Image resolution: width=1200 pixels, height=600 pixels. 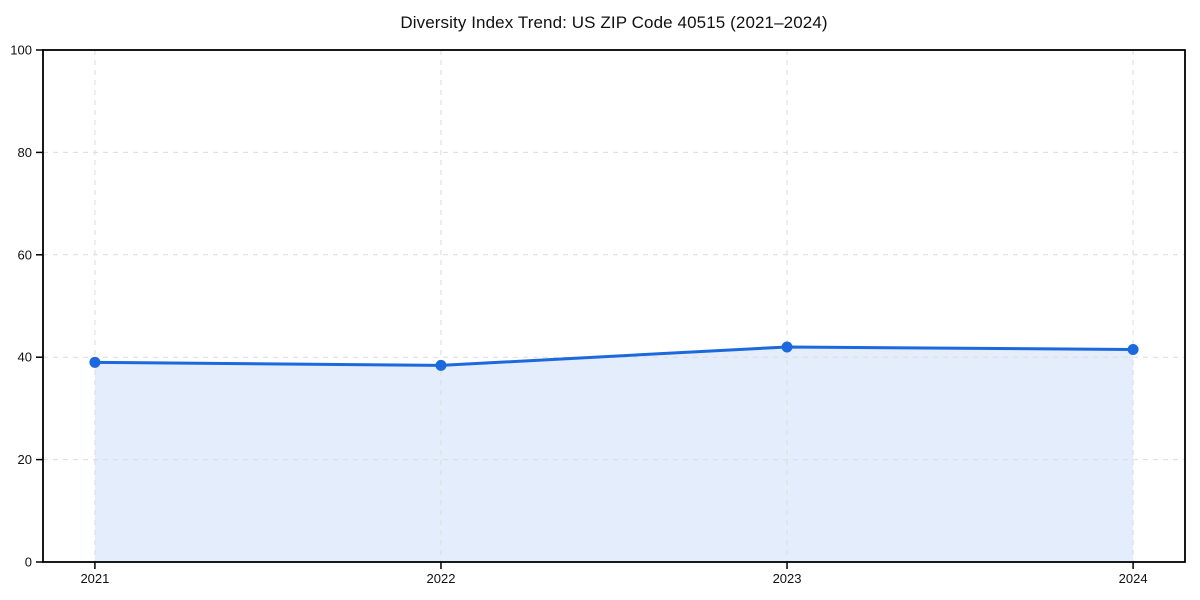 What do you see at coordinates (787, 578) in the screenshot?
I see `x-tick-label-2023: 2023` at bounding box center [787, 578].